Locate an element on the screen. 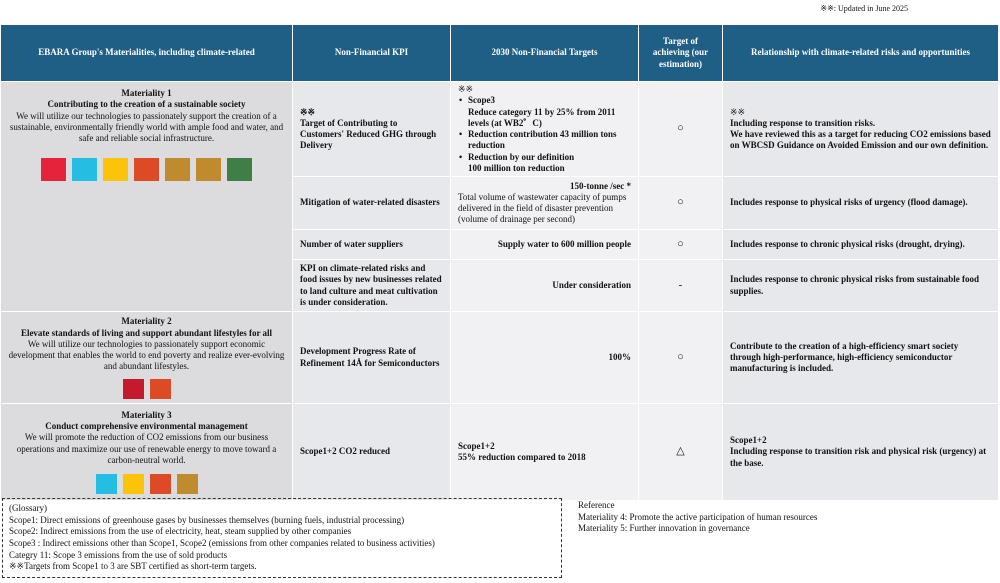 This screenshot has width=1000, height=583. materiality-label: Materiality 2 is located at coordinates (146, 321).